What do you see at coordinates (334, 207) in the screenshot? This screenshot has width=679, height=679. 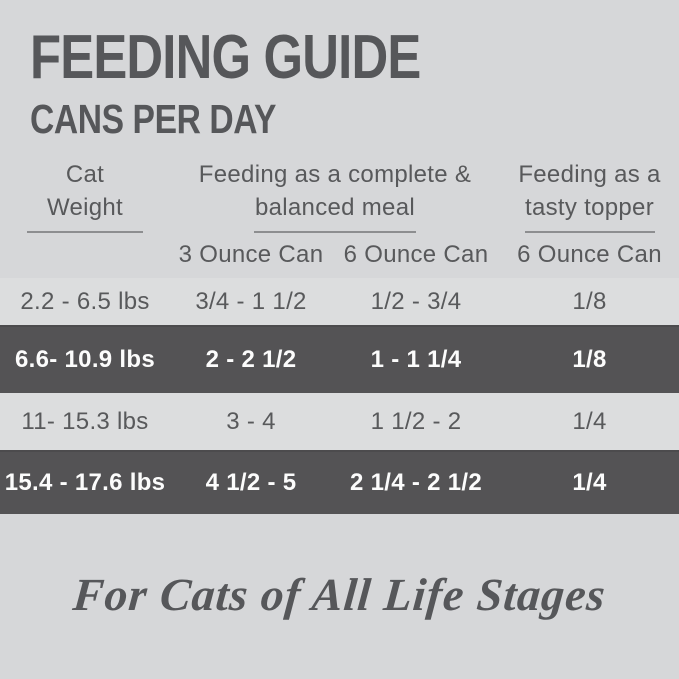 I see `column-header-line: balanced meal` at bounding box center [334, 207].